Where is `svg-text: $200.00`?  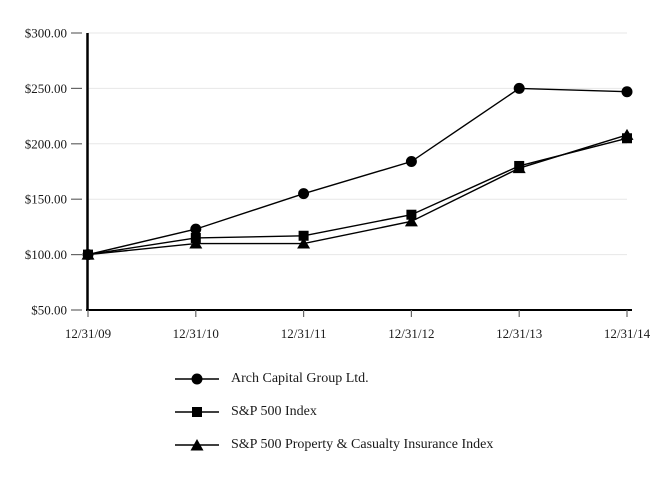
svg-text: $200.00 is located at coordinates (46, 143).